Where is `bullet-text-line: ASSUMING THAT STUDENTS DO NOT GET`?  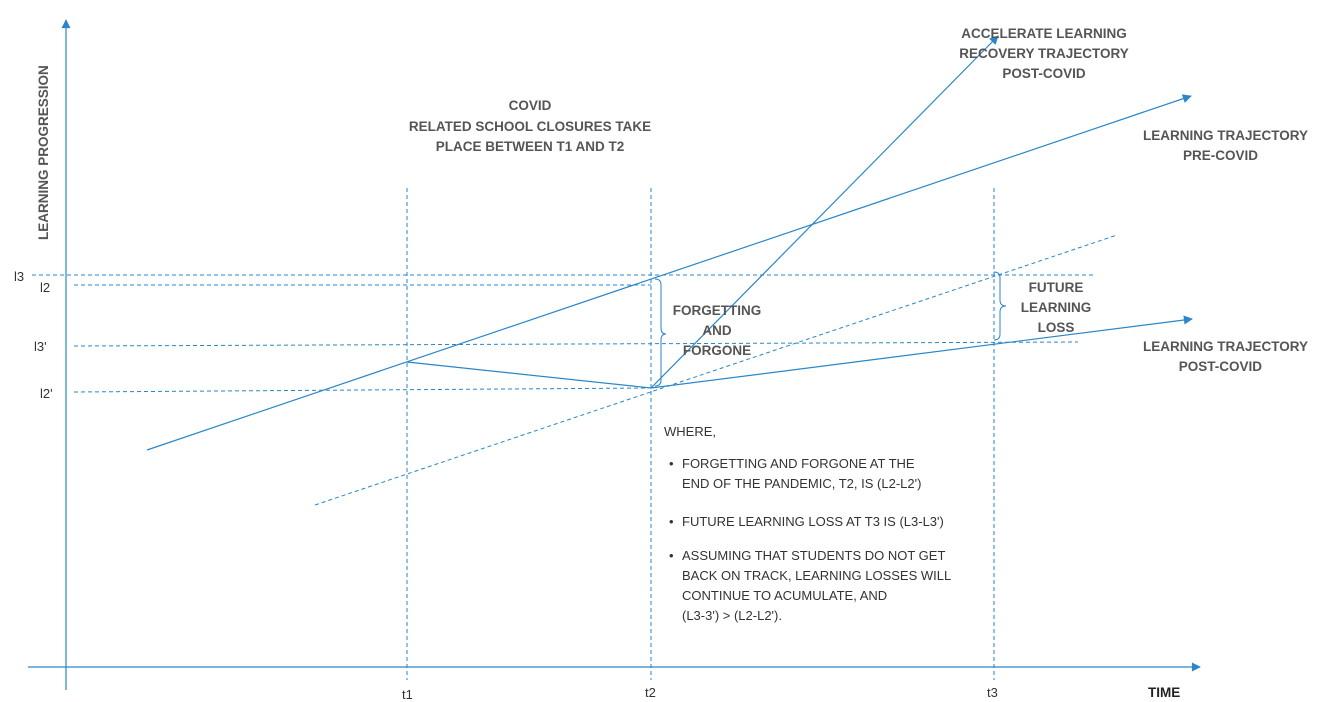 bullet-text-line: ASSUMING THAT STUDENTS DO NOT GET is located at coordinates (813, 555).